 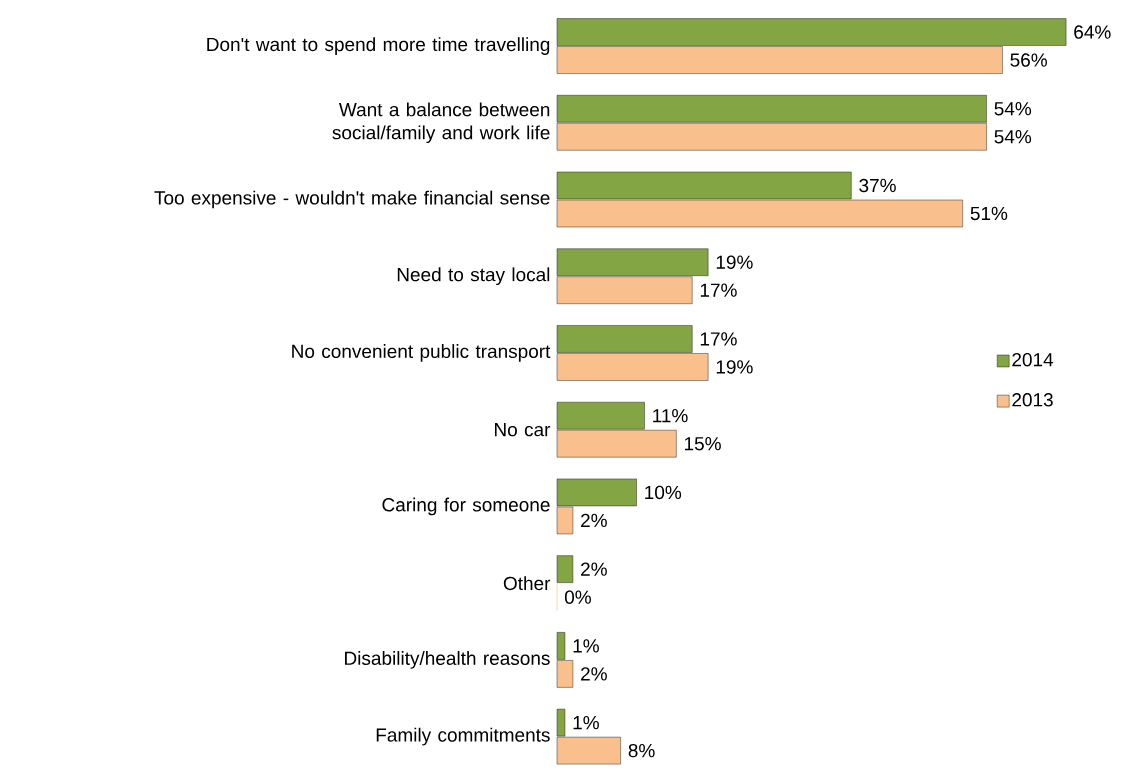 I want to click on y-tick-label: Disability/health reasons, so click(x=447, y=660).